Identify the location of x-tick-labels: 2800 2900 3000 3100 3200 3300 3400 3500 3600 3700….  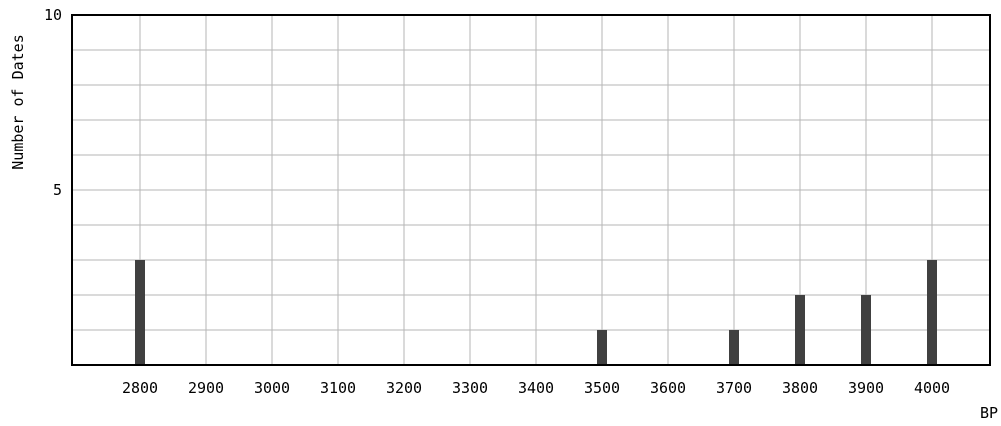
(536, 388).